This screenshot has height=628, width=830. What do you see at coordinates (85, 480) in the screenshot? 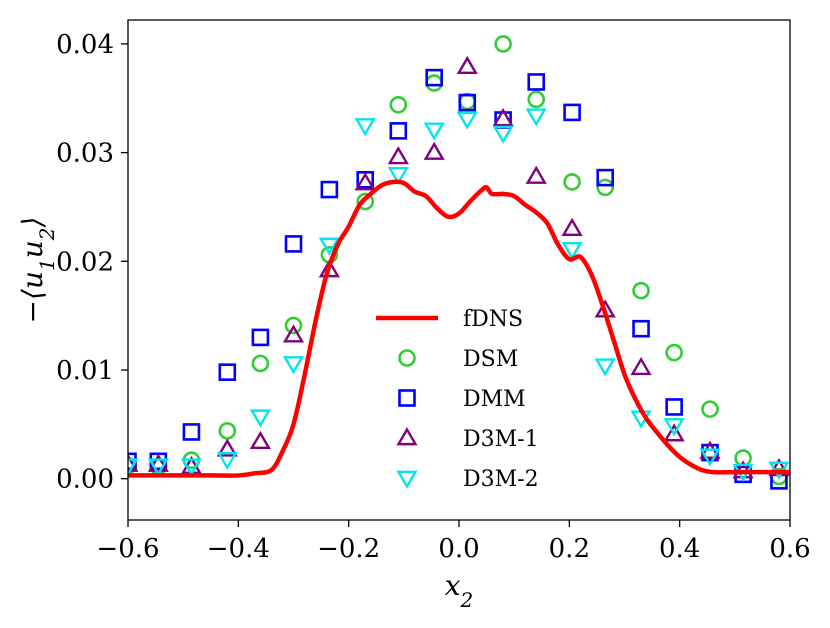
I see `y-tick-label: 0.00` at bounding box center [85, 480].